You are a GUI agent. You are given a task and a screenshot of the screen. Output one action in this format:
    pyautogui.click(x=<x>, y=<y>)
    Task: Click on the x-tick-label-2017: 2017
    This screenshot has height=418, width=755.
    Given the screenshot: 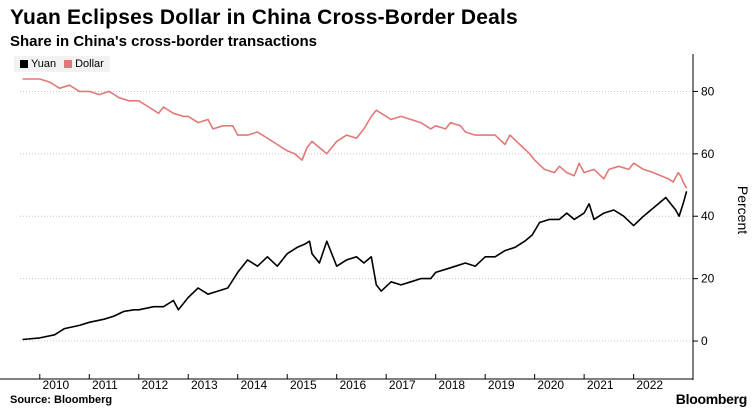 What is the action you would take?
    pyautogui.click(x=402, y=385)
    